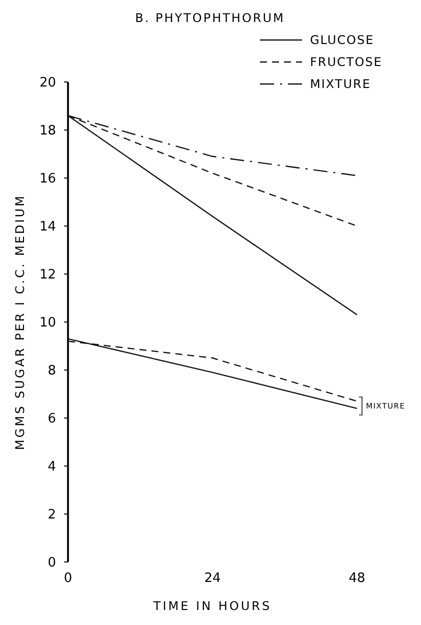 The image size is (421, 625). What do you see at coordinates (340, 84) in the screenshot?
I see `legend-label: MIXTURE` at bounding box center [340, 84].